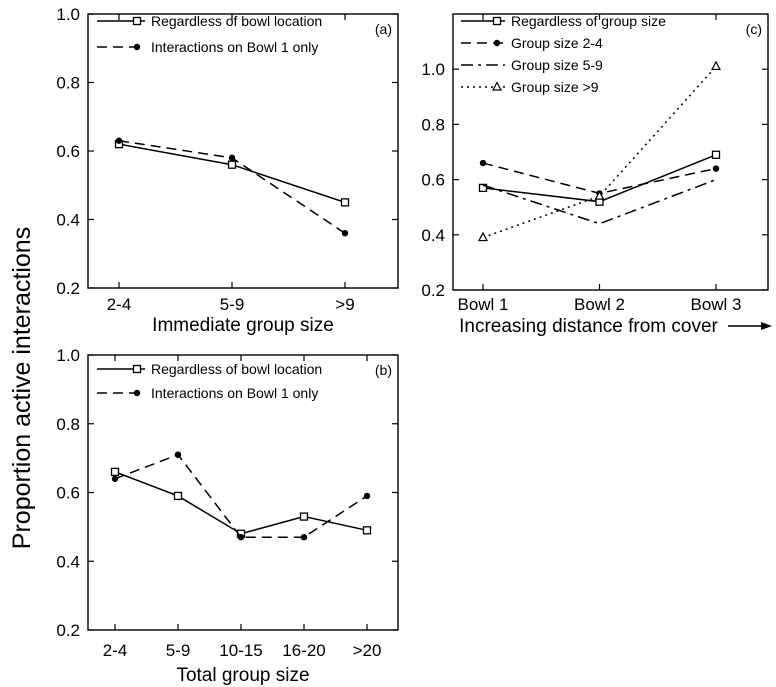 The height and width of the screenshot is (687, 776). Describe the element at coordinates (599, 304) in the screenshot. I see `x-category-label: Bowl 2` at that location.